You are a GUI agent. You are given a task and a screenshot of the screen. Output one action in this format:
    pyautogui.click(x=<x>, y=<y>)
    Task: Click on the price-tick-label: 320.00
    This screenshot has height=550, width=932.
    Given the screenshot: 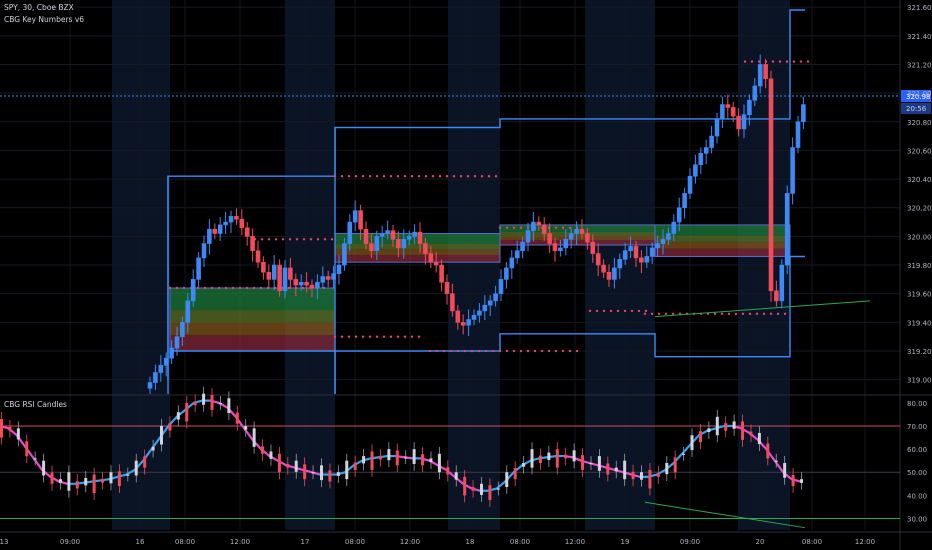 What is the action you would take?
    pyautogui.click(x=919, y=237)
    